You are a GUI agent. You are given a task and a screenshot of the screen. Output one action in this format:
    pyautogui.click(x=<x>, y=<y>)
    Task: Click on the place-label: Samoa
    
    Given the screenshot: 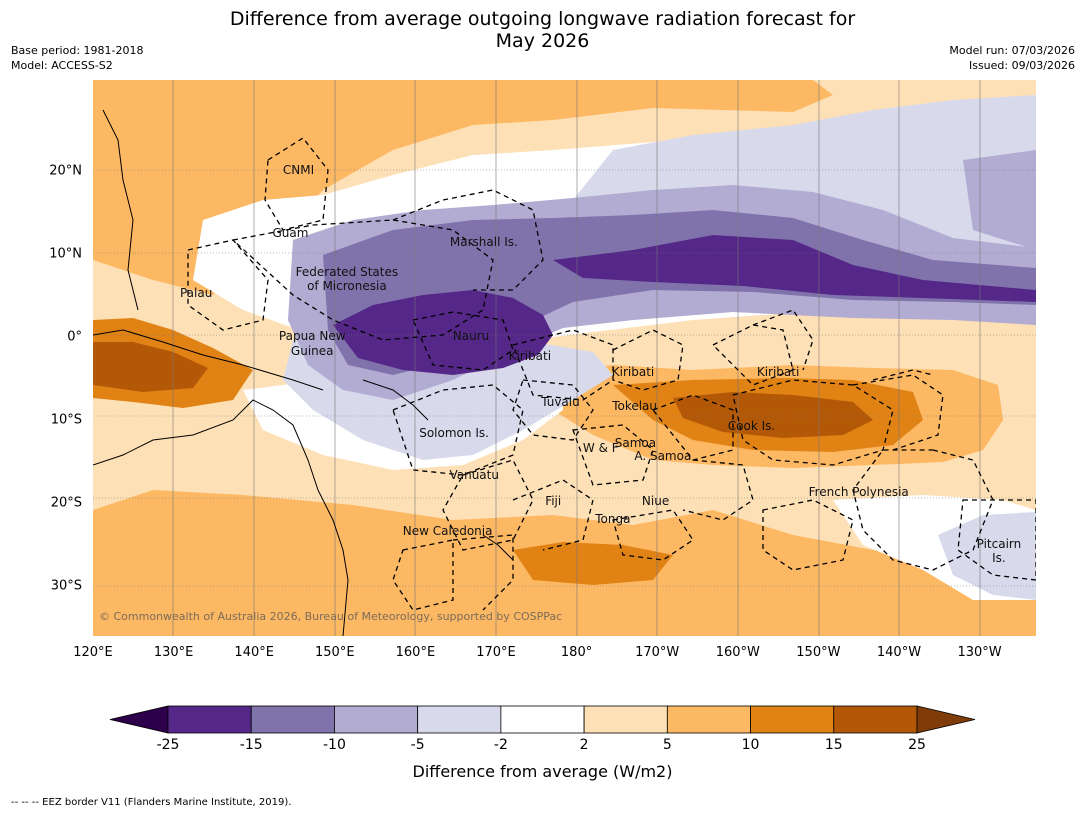 What is the action you would take?
    pyautogui.click(x=635, y=442)
    